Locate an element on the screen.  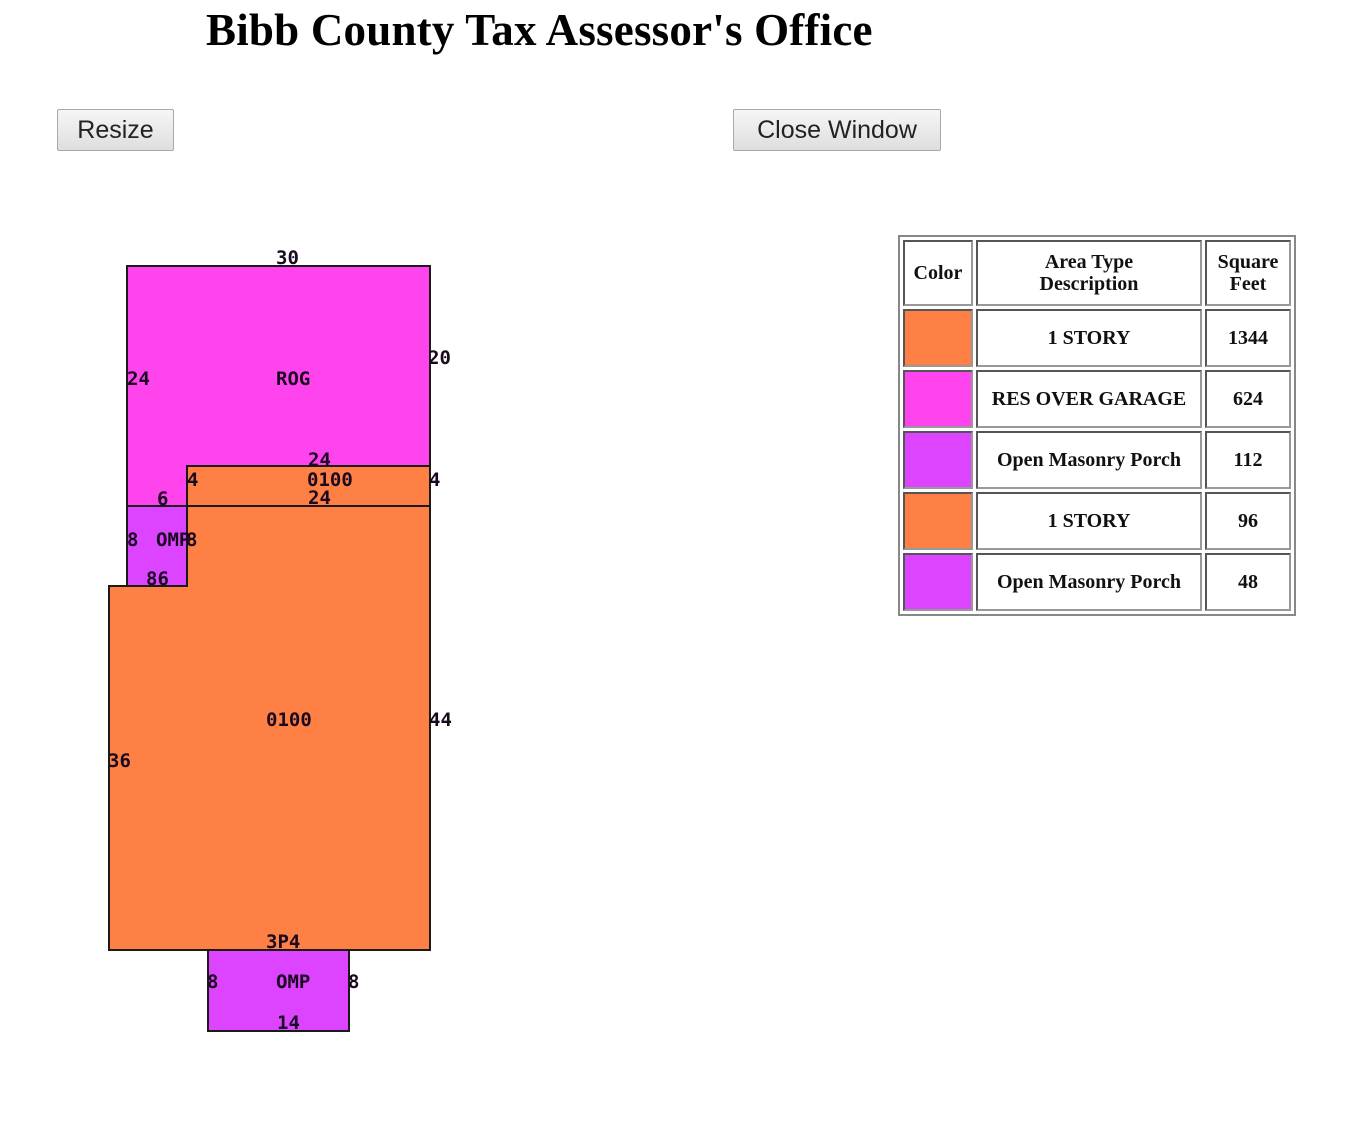
legend-header-row: Color Area Type Description Square Feet is located at coordinates (1097, 273).